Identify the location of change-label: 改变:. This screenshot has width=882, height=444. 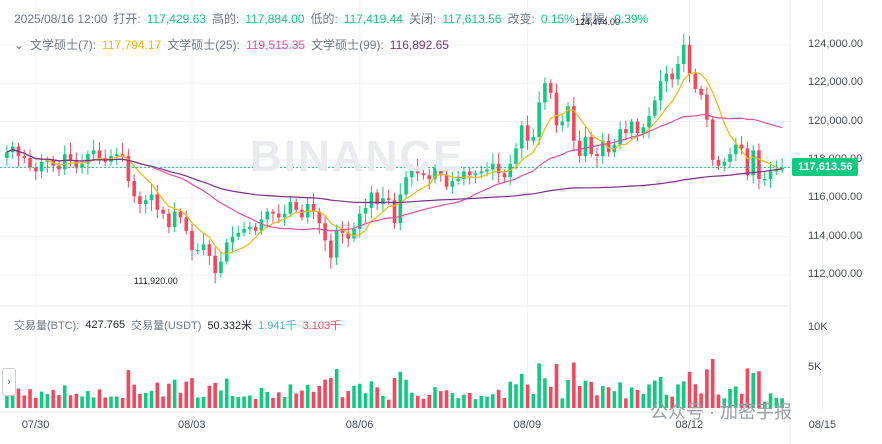
(521, 19).